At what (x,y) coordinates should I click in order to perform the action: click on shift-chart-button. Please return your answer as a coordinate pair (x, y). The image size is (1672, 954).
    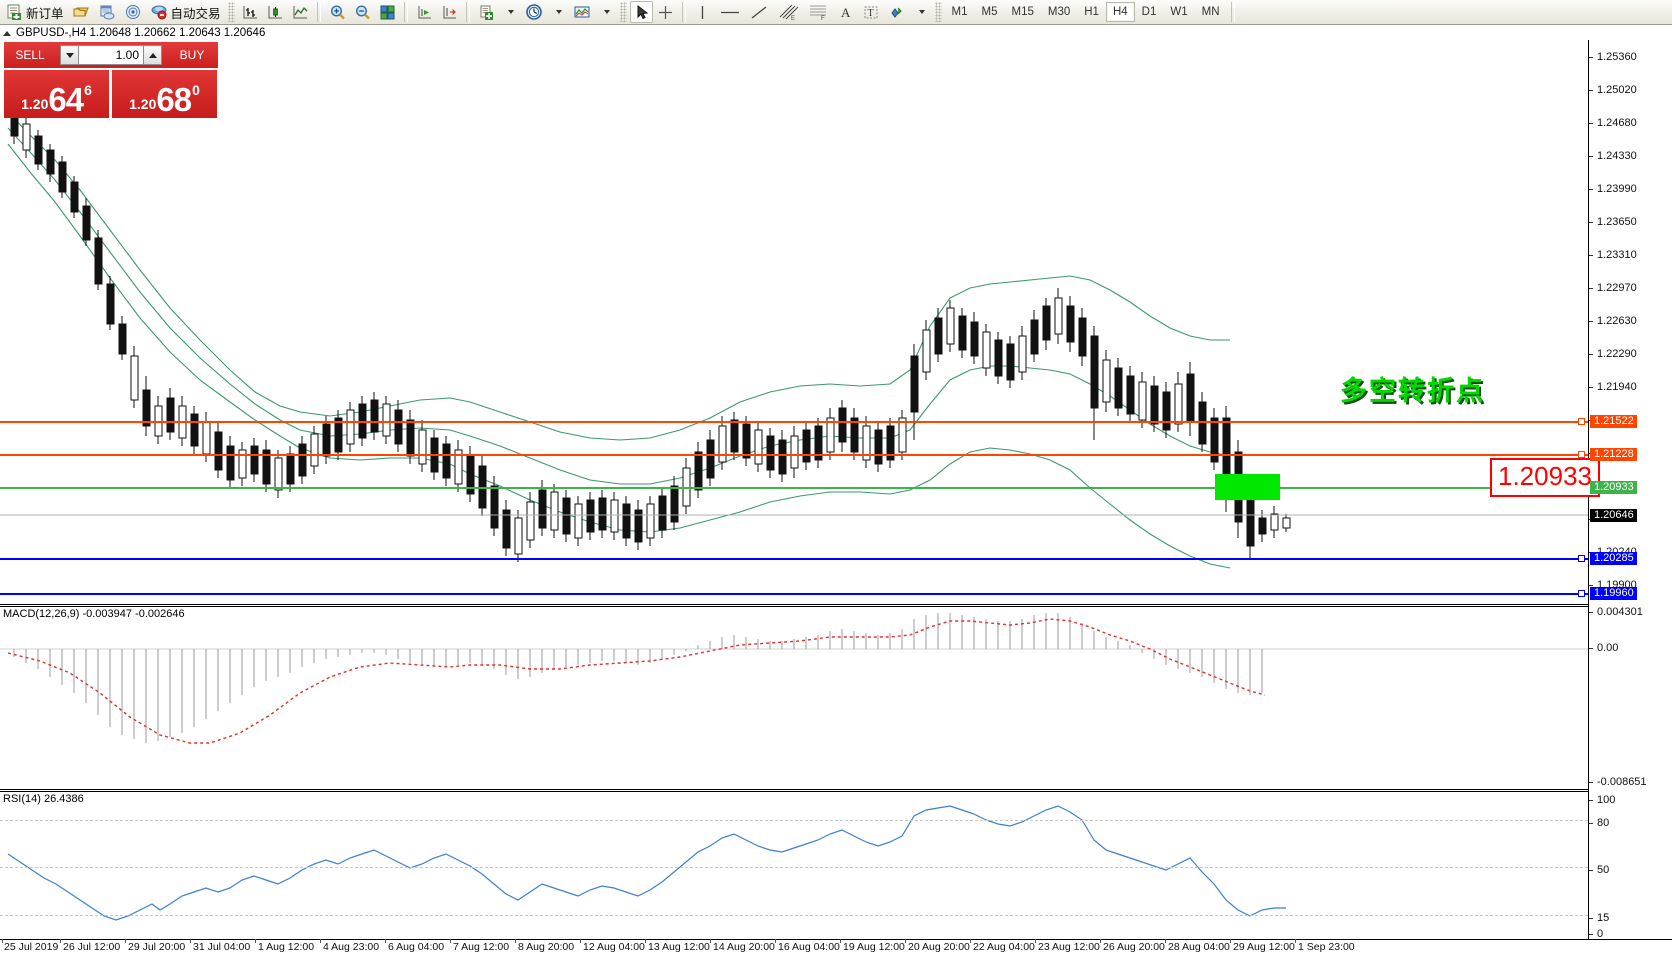
    Looking at the image, I should click on (424, 12).